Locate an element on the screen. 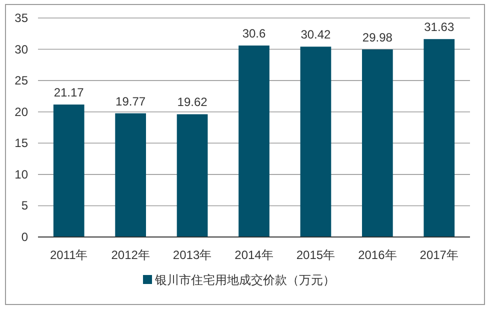  data-label: 31.63 is located at coordinates (439, 27).